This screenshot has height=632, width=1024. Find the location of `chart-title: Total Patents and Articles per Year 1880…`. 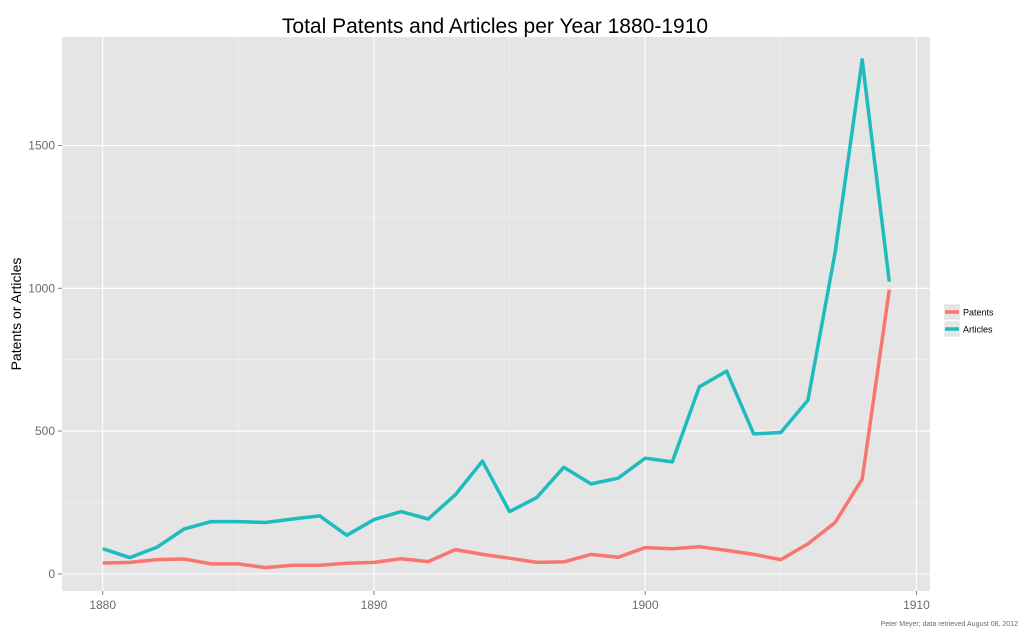

chart-title: Total Patents and Articles per Year 1880… is located at coordinates (495, 26).